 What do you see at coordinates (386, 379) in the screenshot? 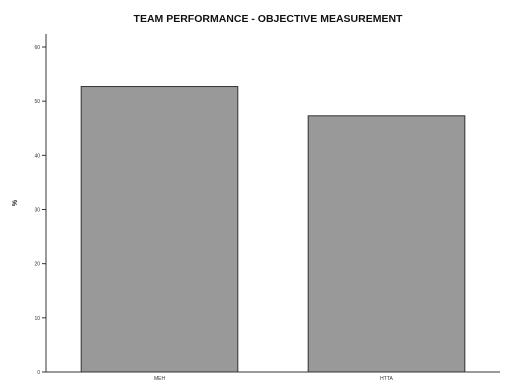
I see `x-category-label: HTTA` at bounding box center [386, 379].